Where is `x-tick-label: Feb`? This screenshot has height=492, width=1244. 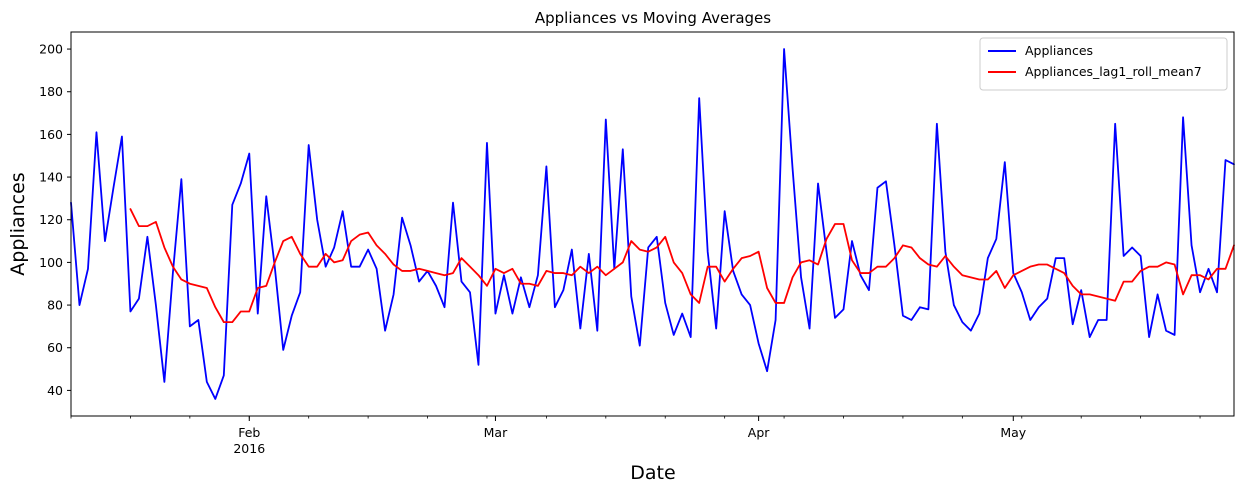 x-tick-label: Feb is located at coordinates (249, 432).